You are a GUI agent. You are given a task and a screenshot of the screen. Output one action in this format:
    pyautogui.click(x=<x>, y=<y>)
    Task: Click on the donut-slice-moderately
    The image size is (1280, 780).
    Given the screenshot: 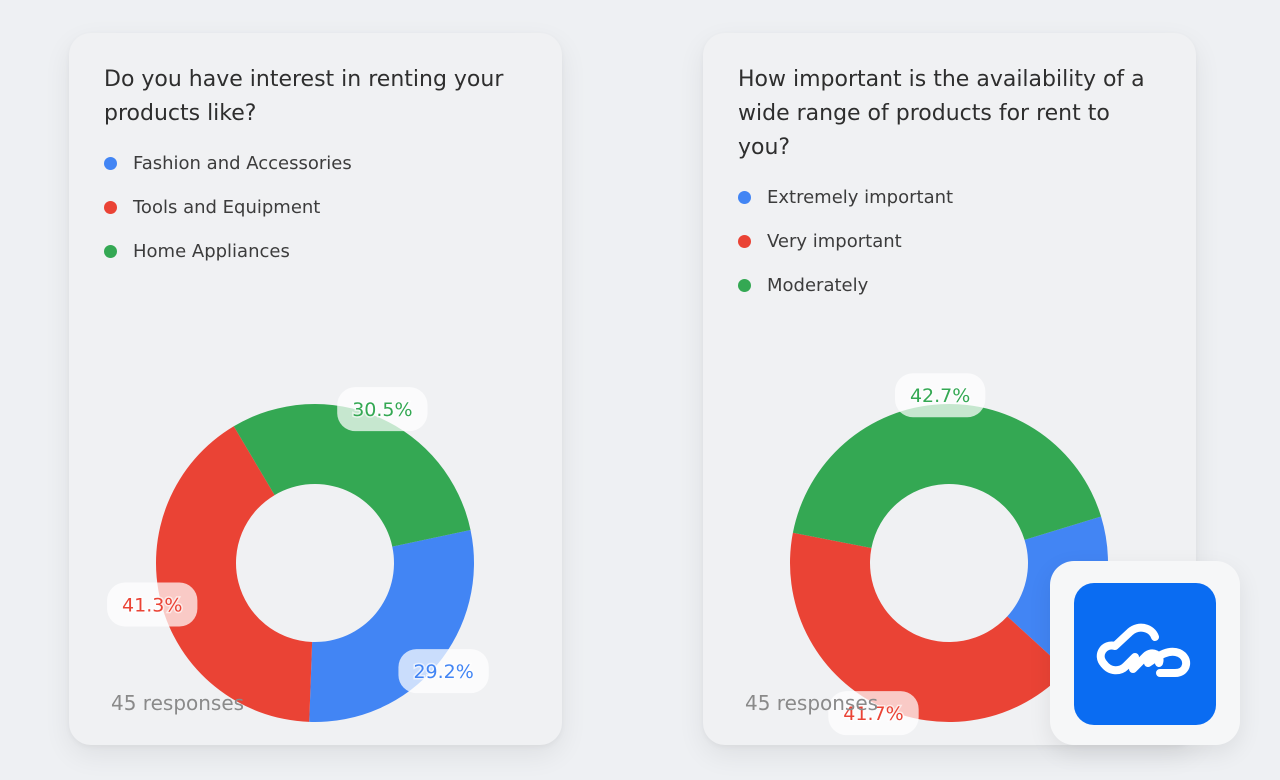 What is the action you would take?
    pyautogui.click(x=947, y=476)
    